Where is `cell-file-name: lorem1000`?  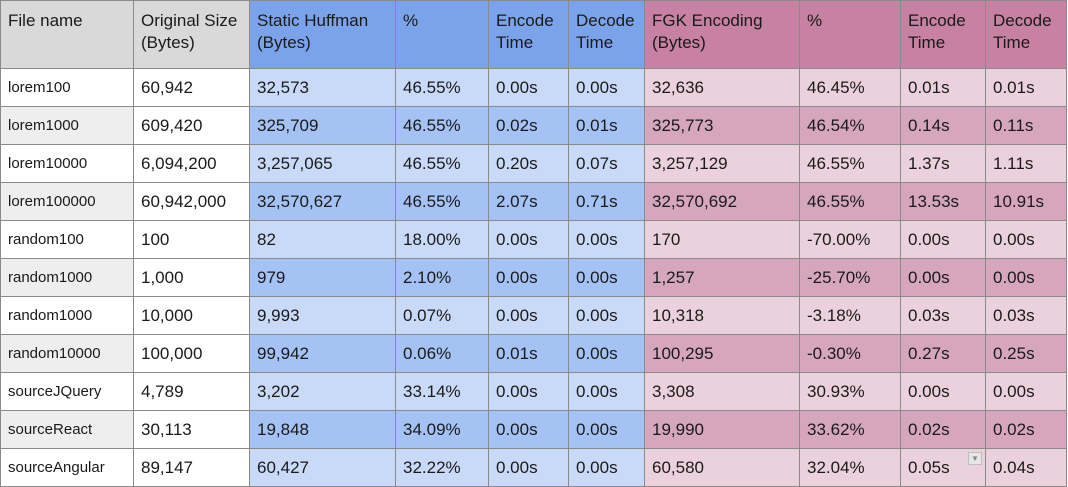 cell-file-name: lorem1000 is located at coordinates (67, 125).